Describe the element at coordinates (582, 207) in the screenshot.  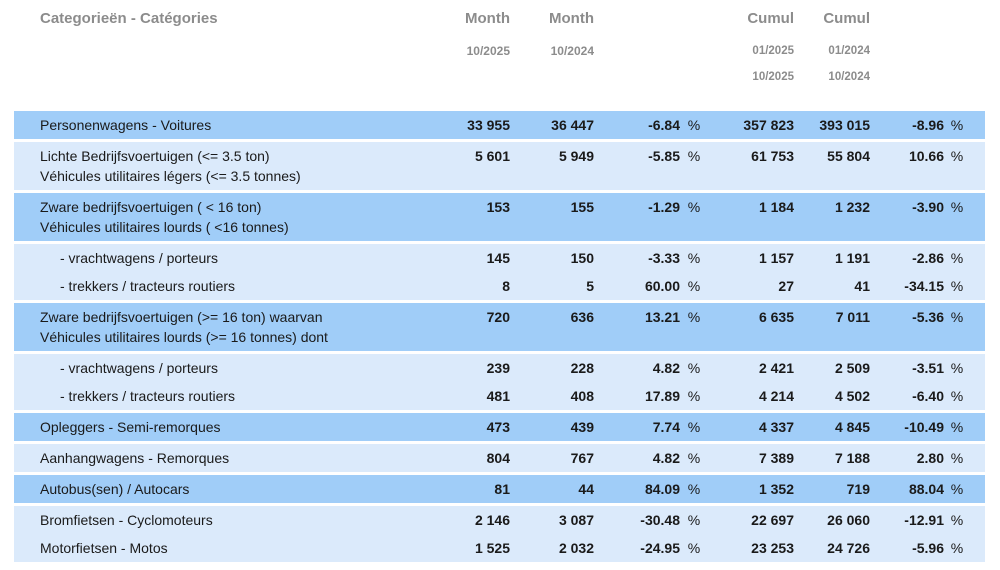
I see `month-previous-value: 155` at that location.